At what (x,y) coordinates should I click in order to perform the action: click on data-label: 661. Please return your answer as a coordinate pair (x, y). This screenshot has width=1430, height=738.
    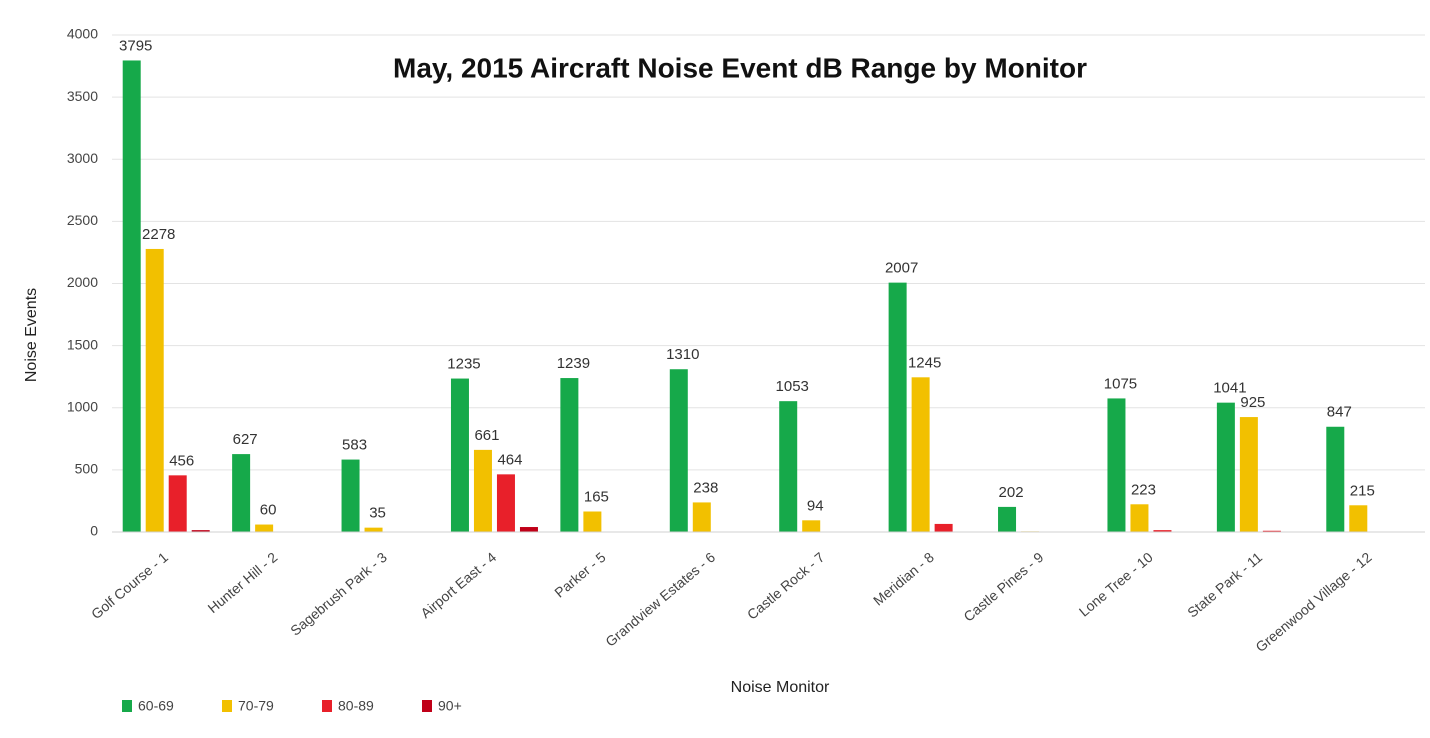
    Looking at the image, I should click on (486, 435).